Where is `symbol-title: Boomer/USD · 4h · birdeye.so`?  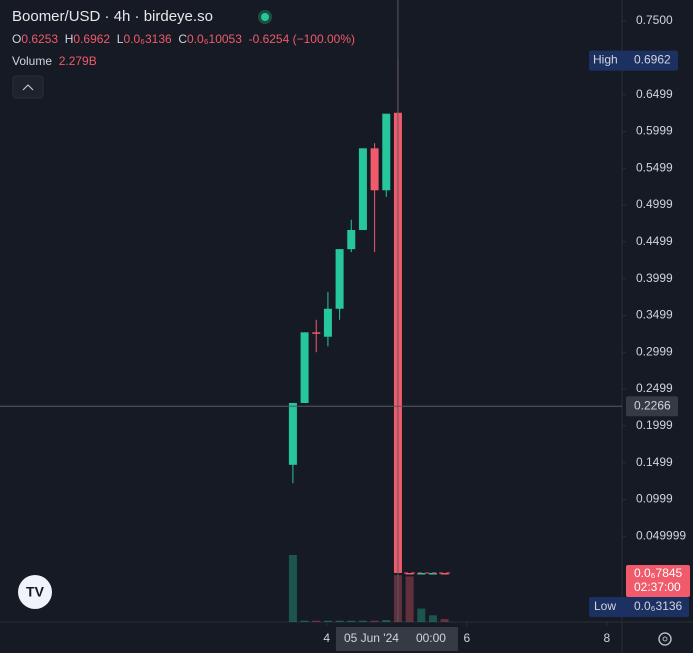 symbol-title: Boomer/USD · 4h · birdeye.so is located at coordinates (112, 16).